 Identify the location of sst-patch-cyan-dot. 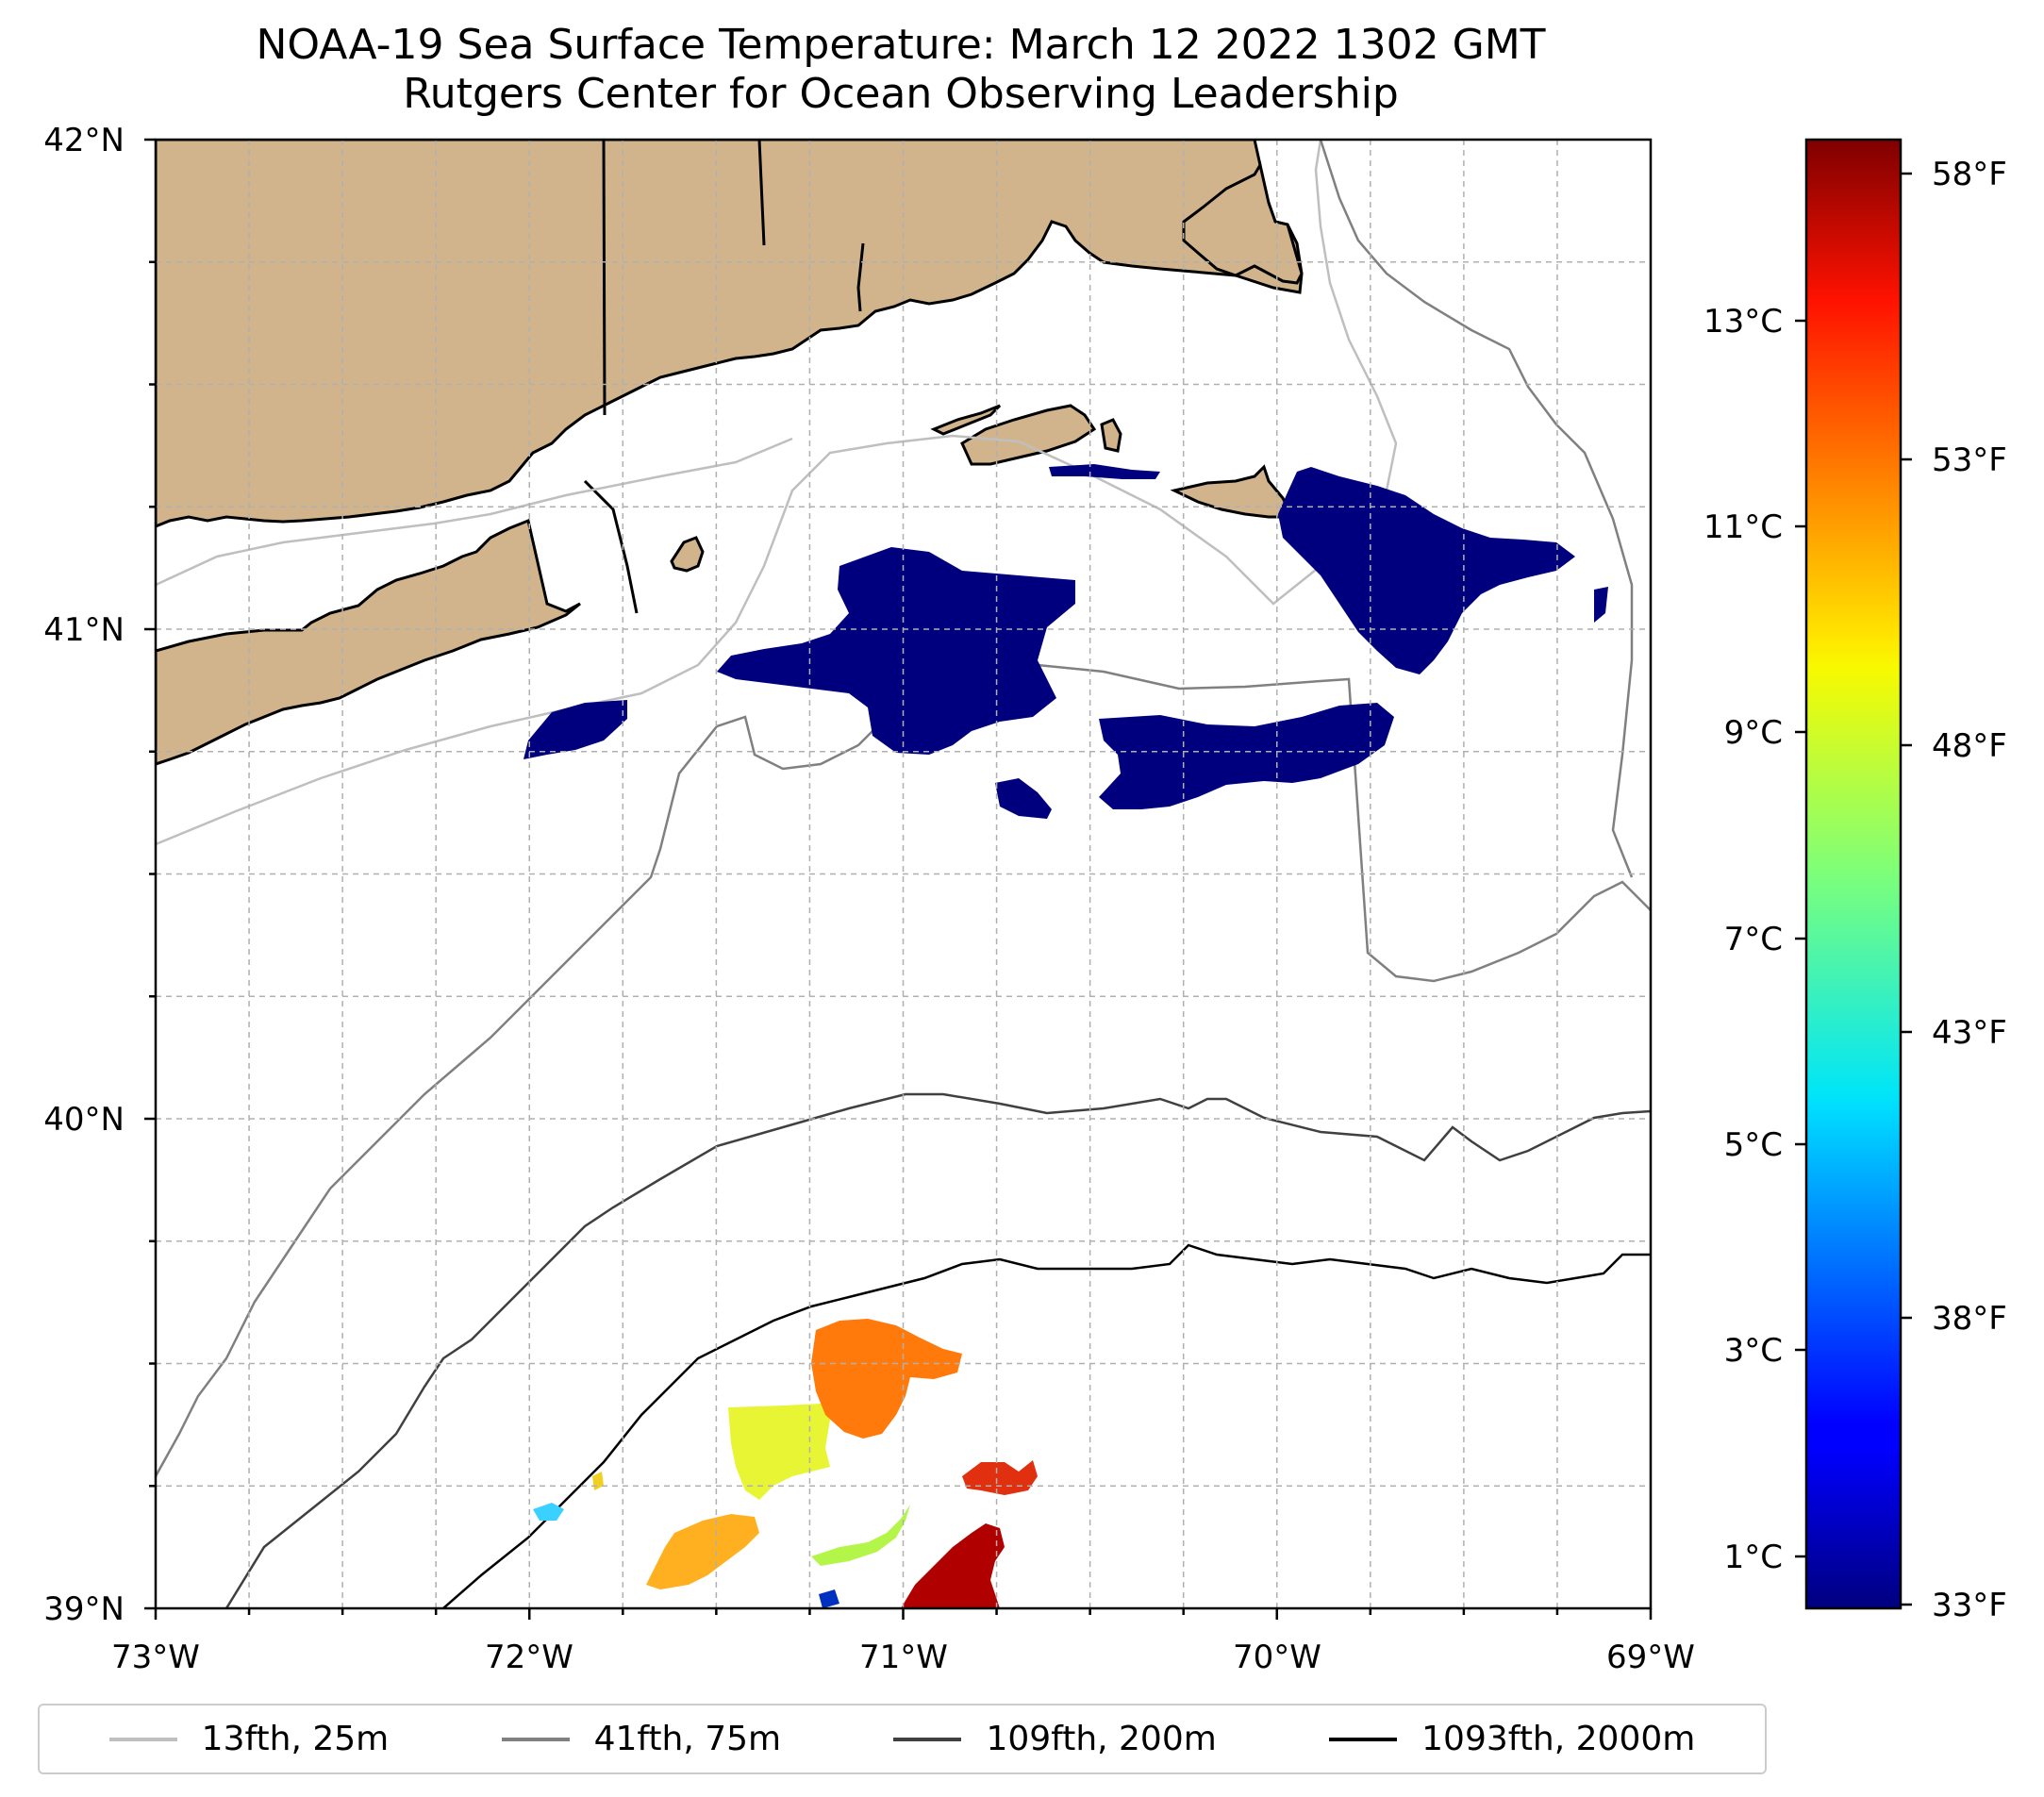
(548, 1512).